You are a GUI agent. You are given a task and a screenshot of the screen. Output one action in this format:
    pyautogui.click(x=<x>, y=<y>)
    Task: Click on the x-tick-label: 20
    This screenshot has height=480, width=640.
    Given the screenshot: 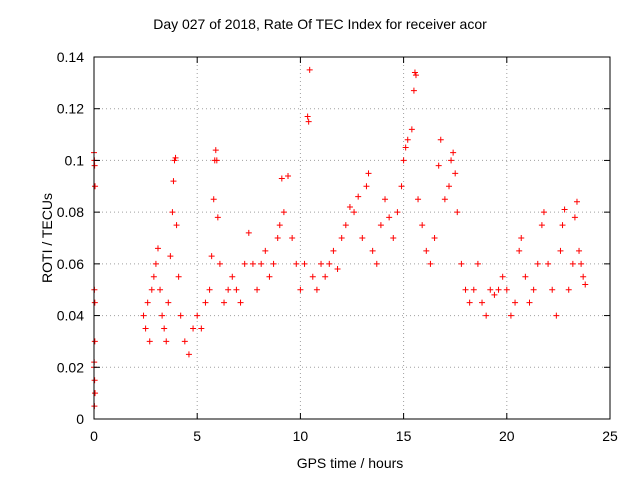 What is the action you would take?
    pyautogui.click(x=507, y=436)
    